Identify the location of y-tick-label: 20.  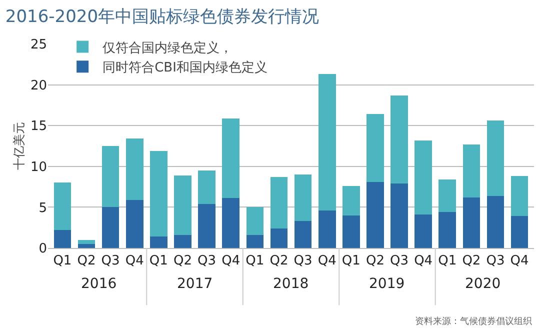
(38, 86).